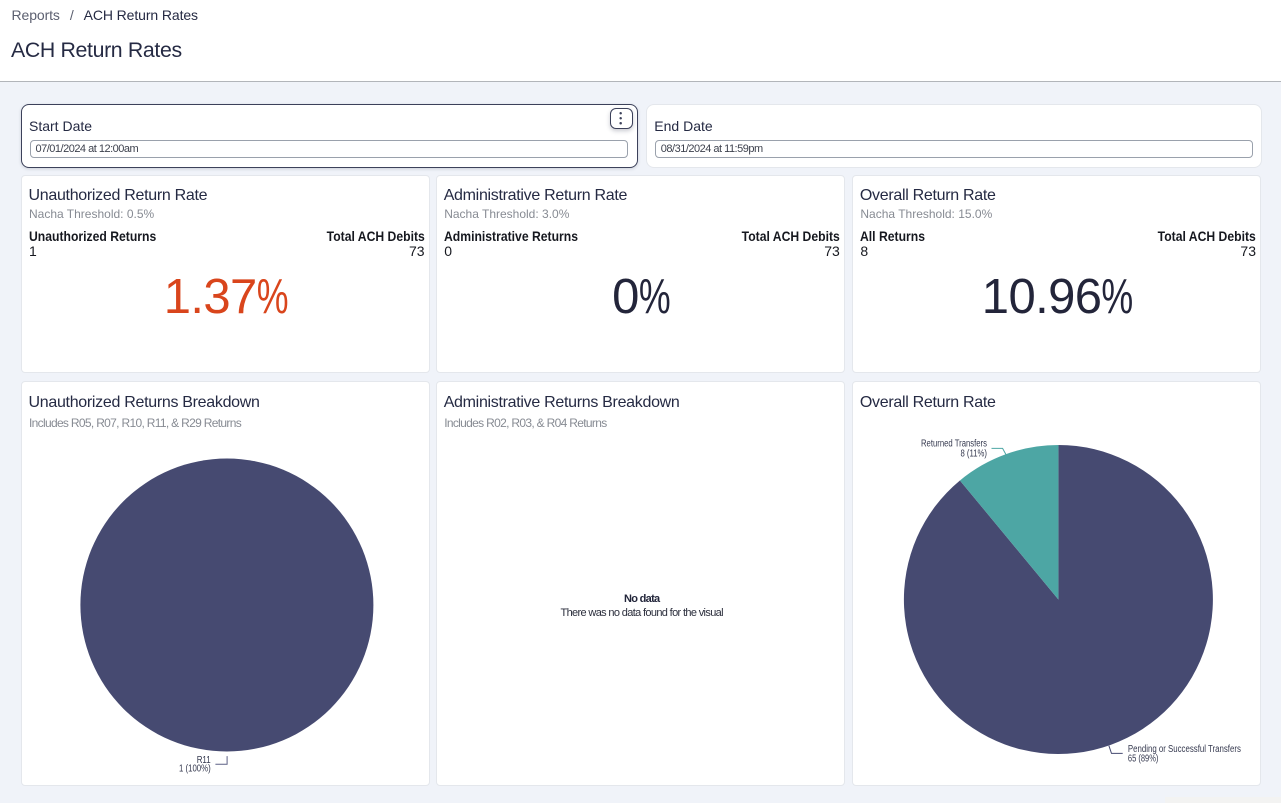  What do you see at coordinates (1143, 758) in the screenshot?
I see `svg-text: 65 (89%)` at bounding box center [1143, 758].